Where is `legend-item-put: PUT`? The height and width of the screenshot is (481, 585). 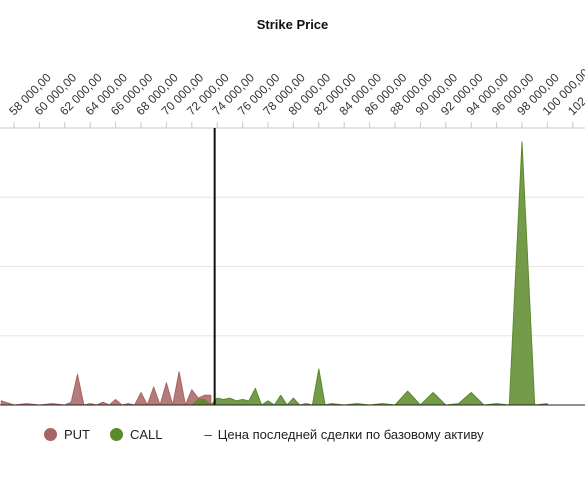 legend-item-put: PUT is located at coordinates (67, 434).